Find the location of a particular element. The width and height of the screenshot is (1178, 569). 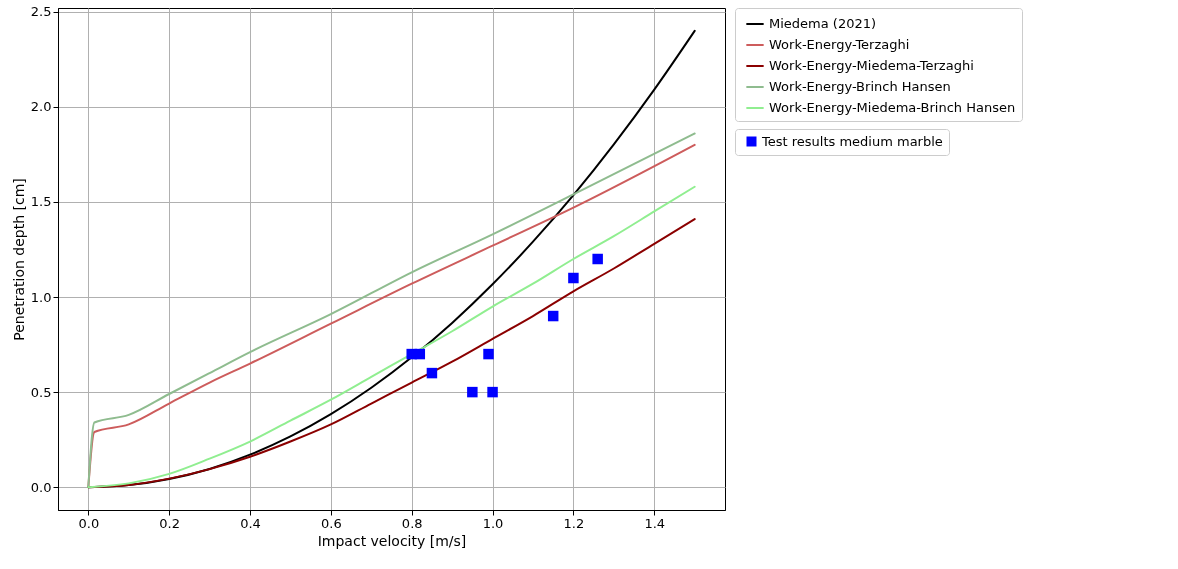

x-tick-label: 0.2 is located at coordinates (170, 523).